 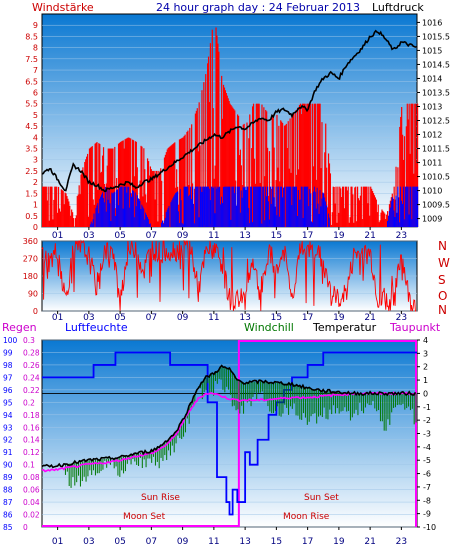 I want to click on humidity-tick-97: 97, so click(x=8, y=377).